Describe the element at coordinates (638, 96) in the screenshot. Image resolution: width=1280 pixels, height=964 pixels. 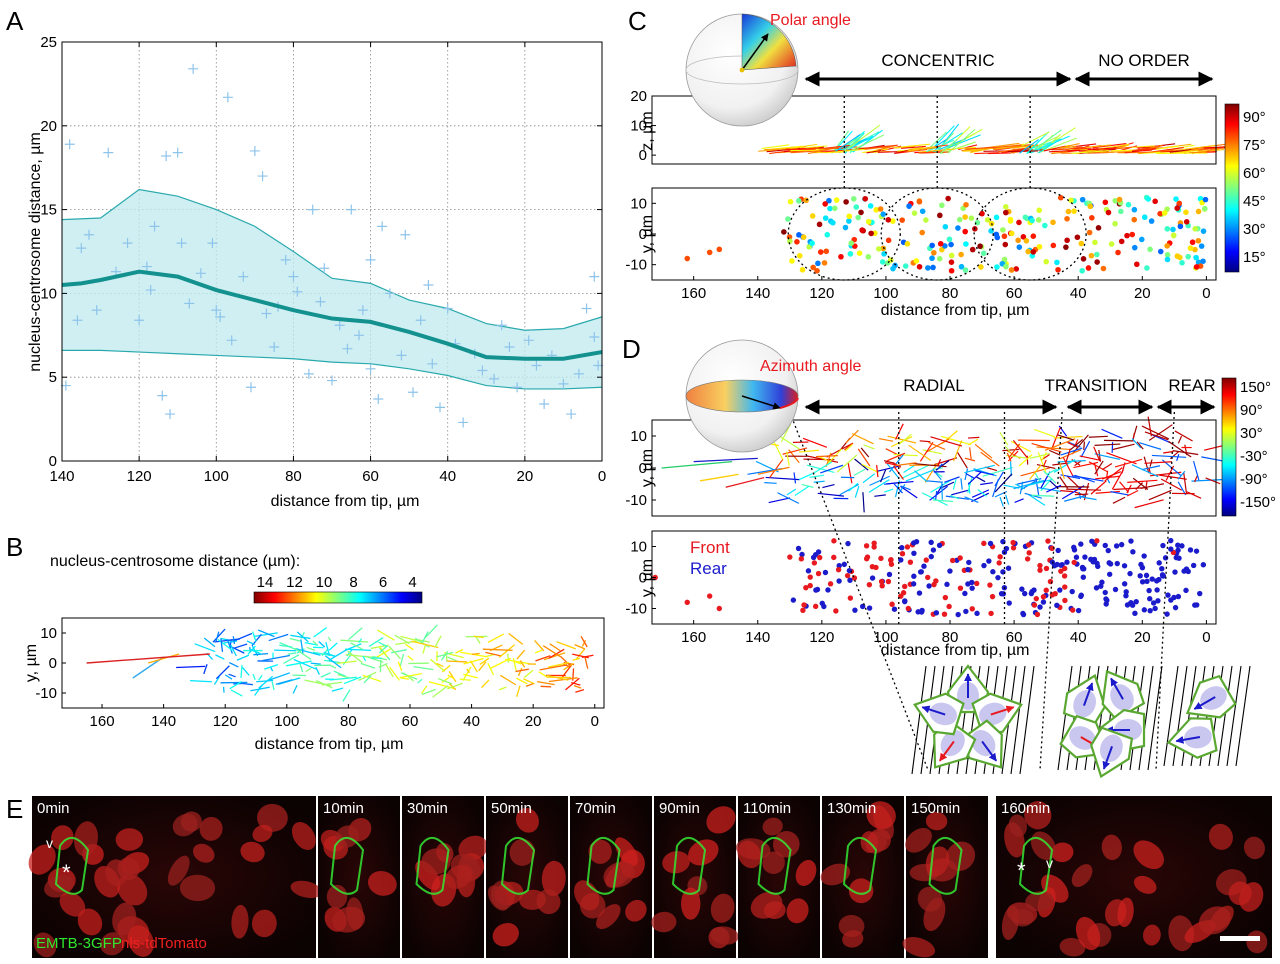
I see `y-tick-label: 20` at that location.